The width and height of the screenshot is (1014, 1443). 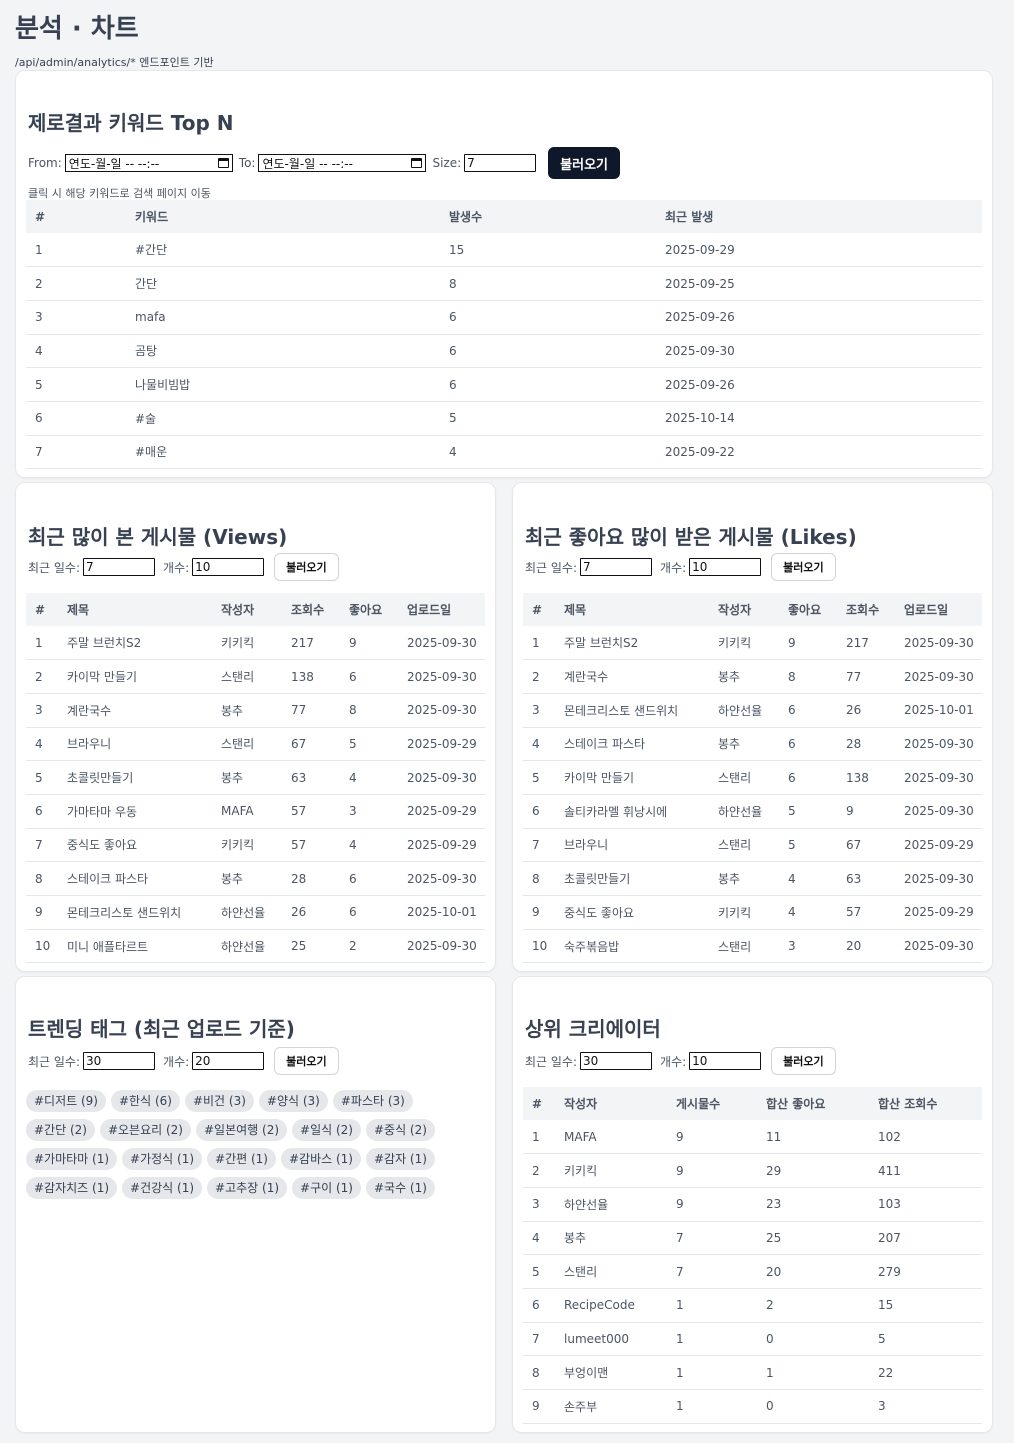 I want to click on from-label: From:, so click(x=45, y=163).